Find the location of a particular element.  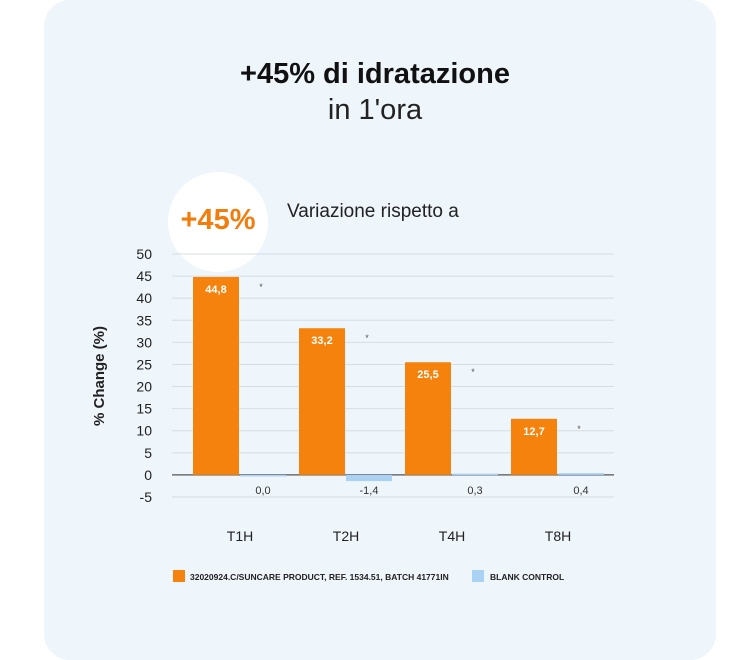

x-tick-label: T8H is located at coordinates (558, 536).